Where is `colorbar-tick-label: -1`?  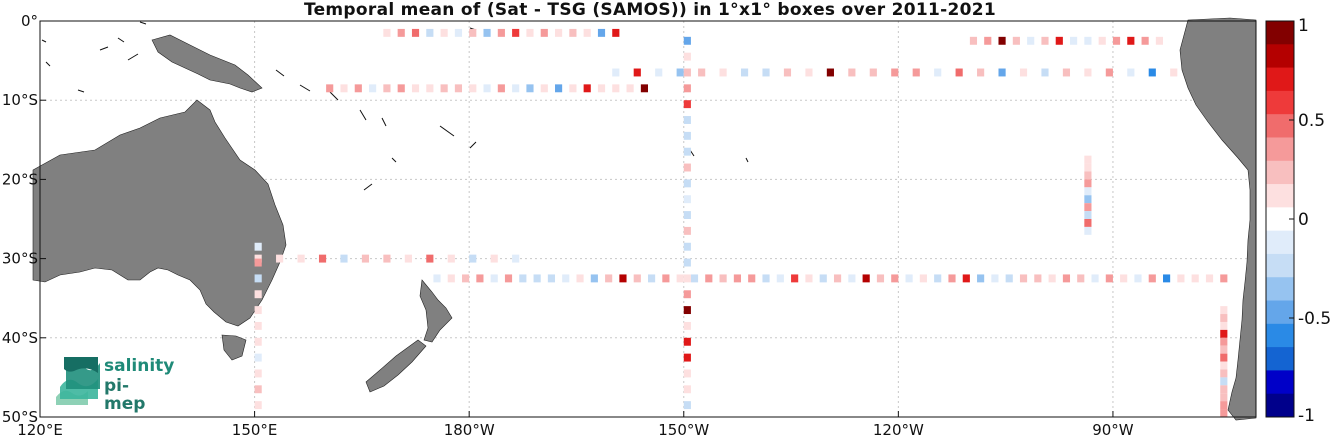 colorbar-tick-label: -1 is located at coordinates (1306, 416).